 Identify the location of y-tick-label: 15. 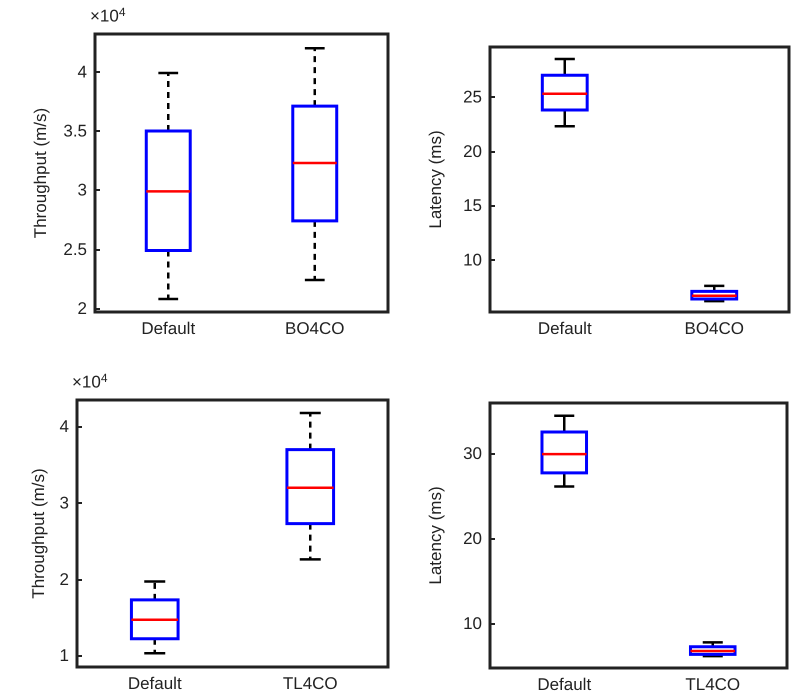
(472, 206).